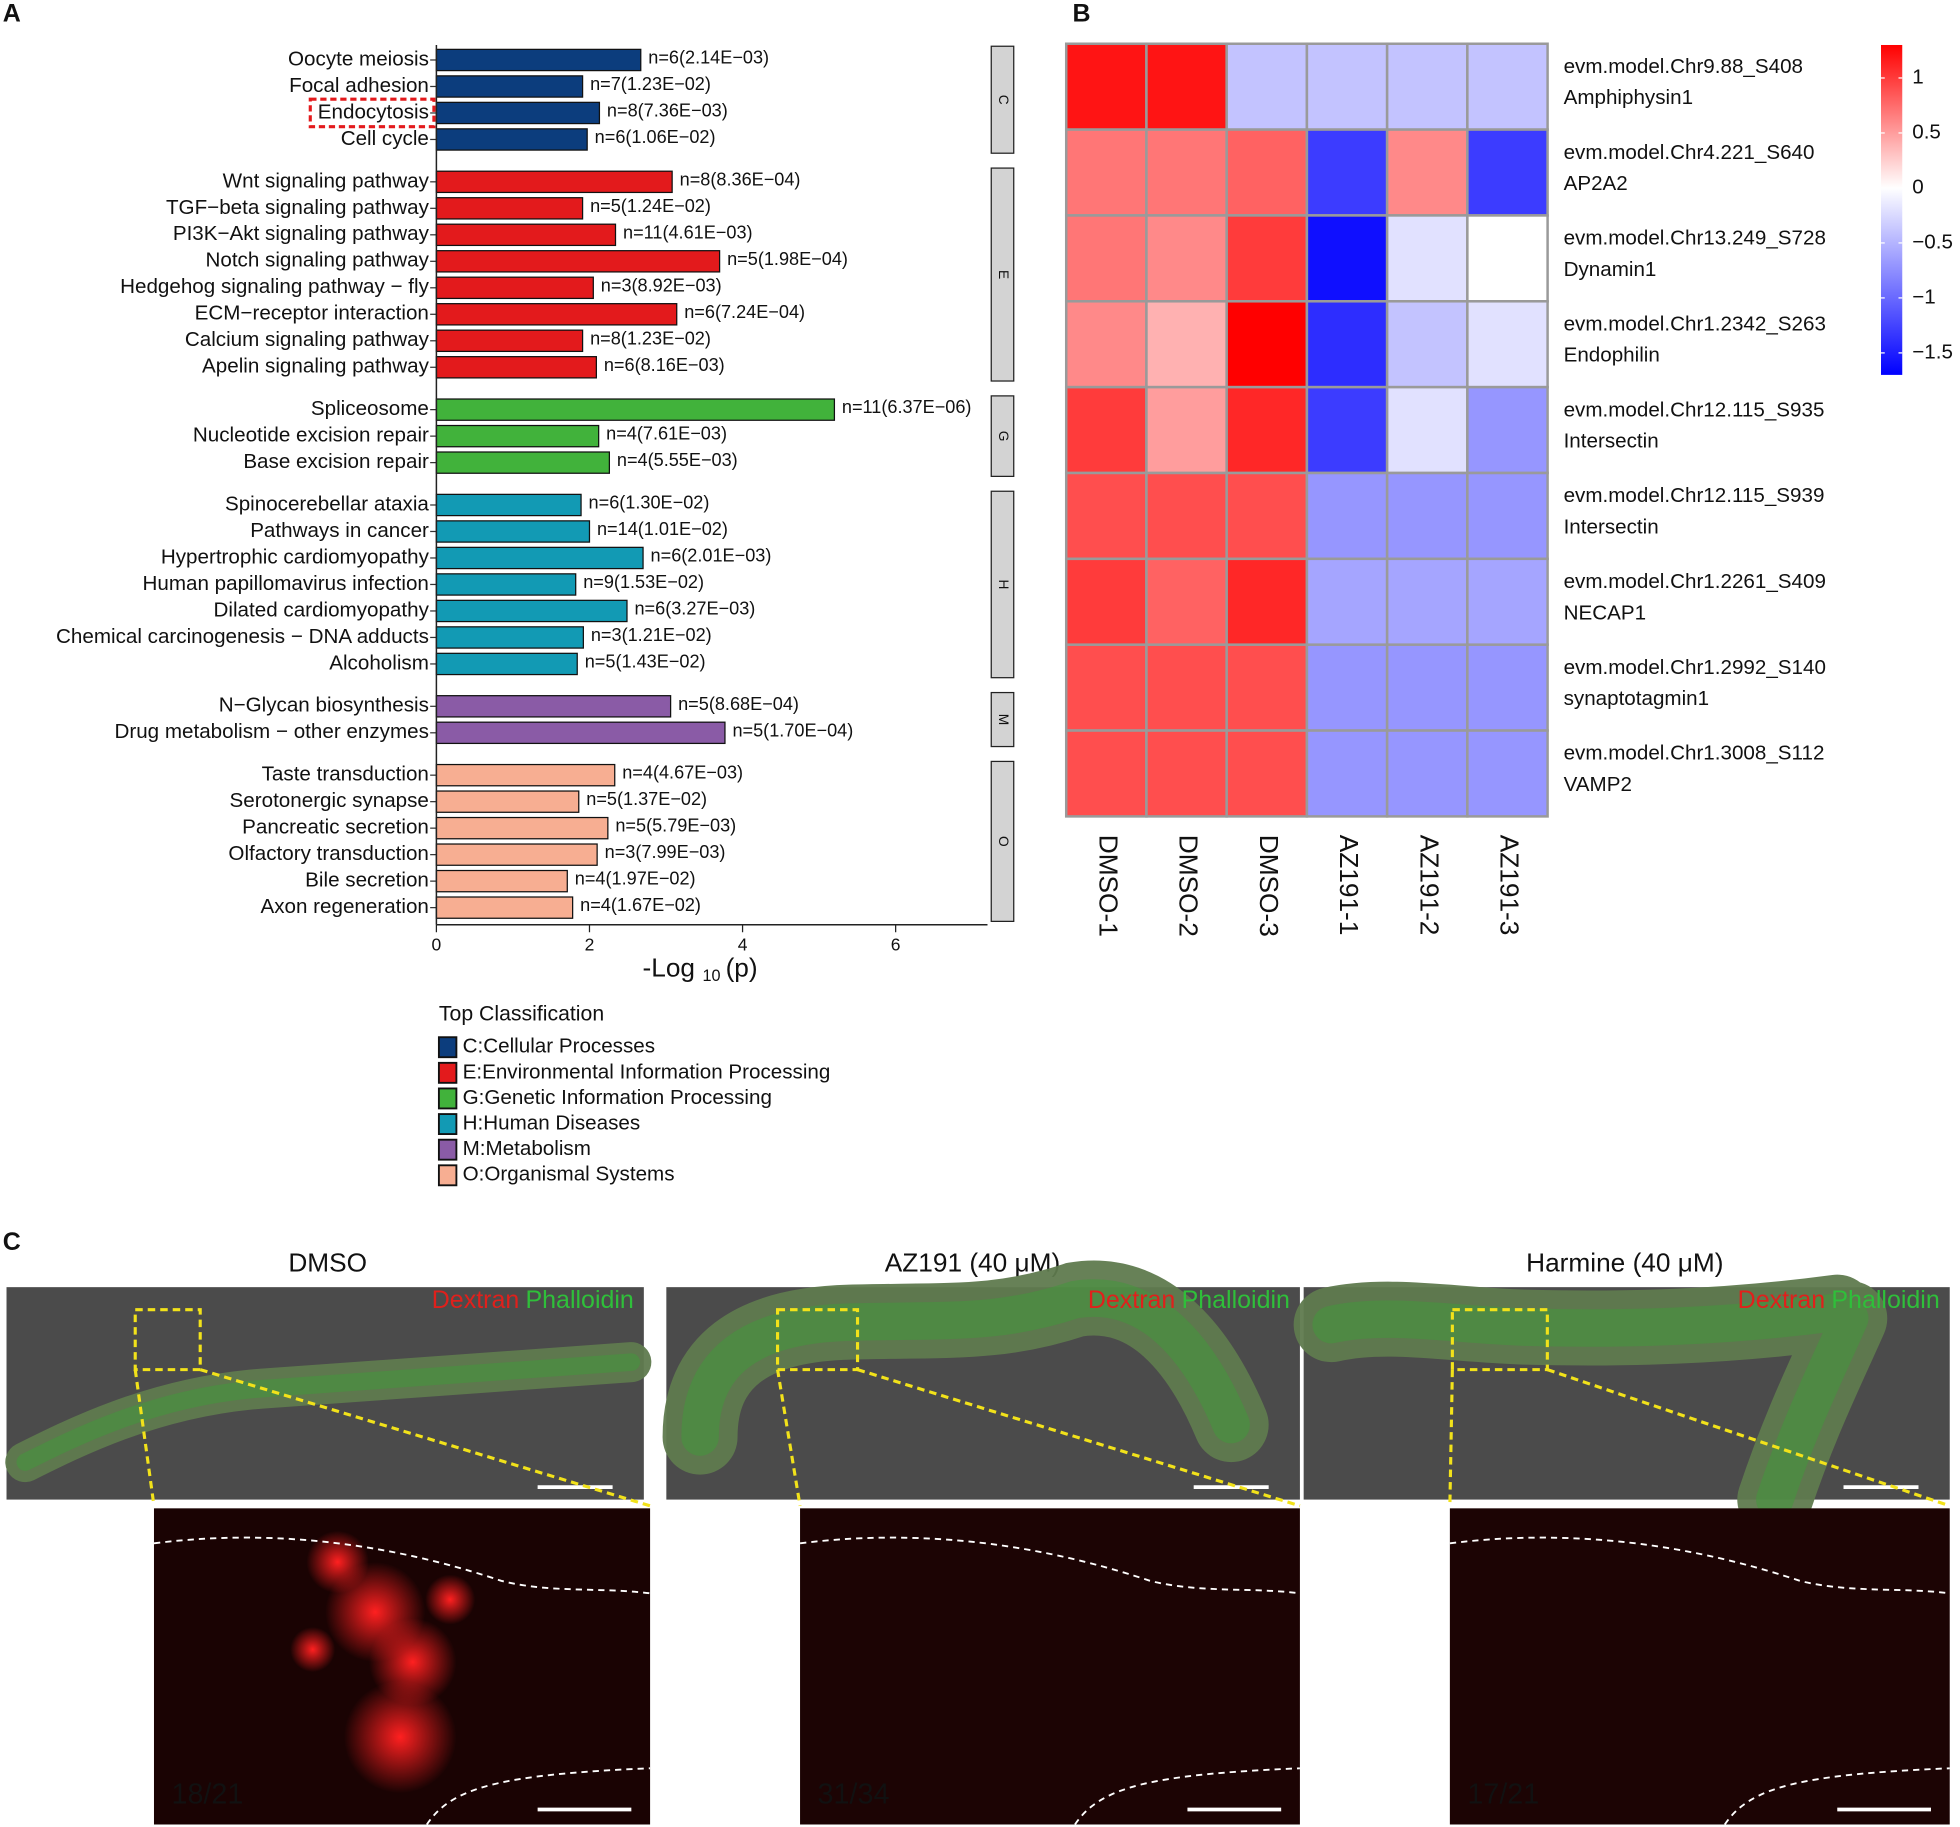  Describe the element at coordinates (787, 259) in the screenshot. I see `value-label: n=5(1.98E−04)` at that location.